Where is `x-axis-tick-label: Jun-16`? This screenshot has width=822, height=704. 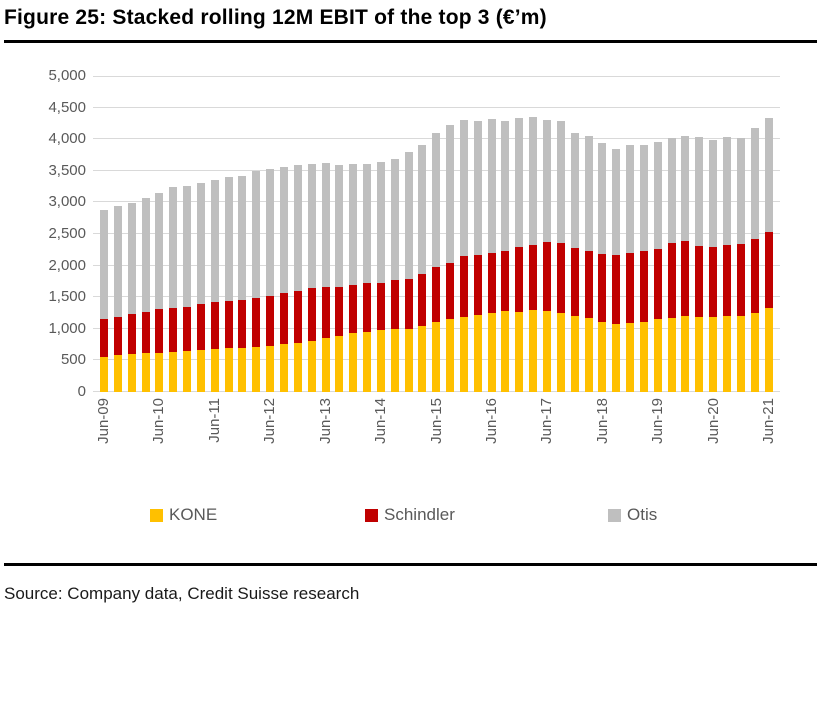 x-axis-tick-label: Jun-16 is located at coordinates (491, 421).